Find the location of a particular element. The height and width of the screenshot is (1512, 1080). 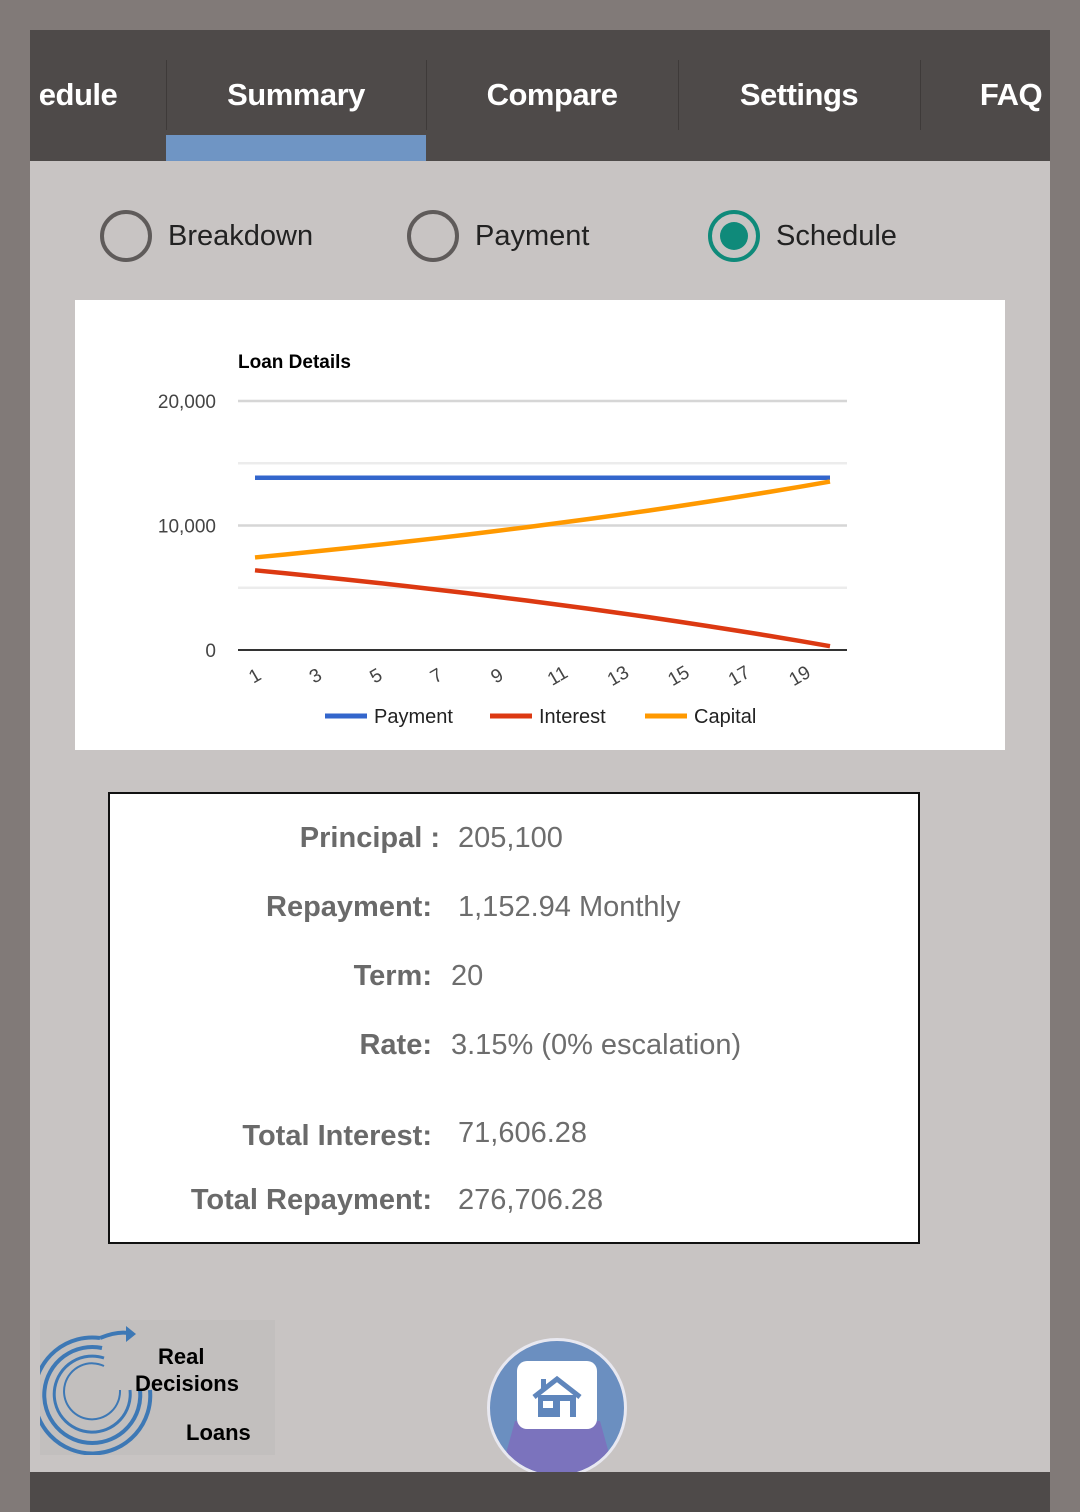

y-tick-label: 0 is located at coordinates (210, 651).